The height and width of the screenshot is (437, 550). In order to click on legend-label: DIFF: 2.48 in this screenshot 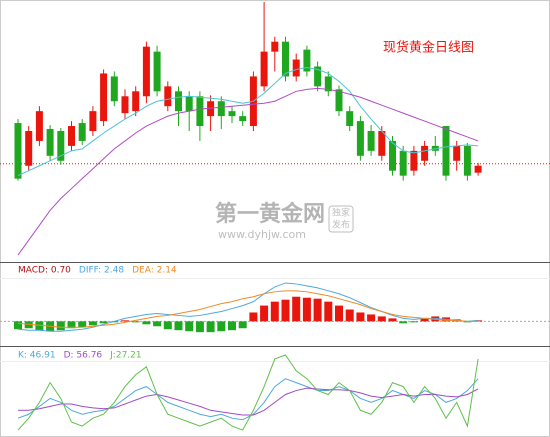, I will do `click(101, 271)`.